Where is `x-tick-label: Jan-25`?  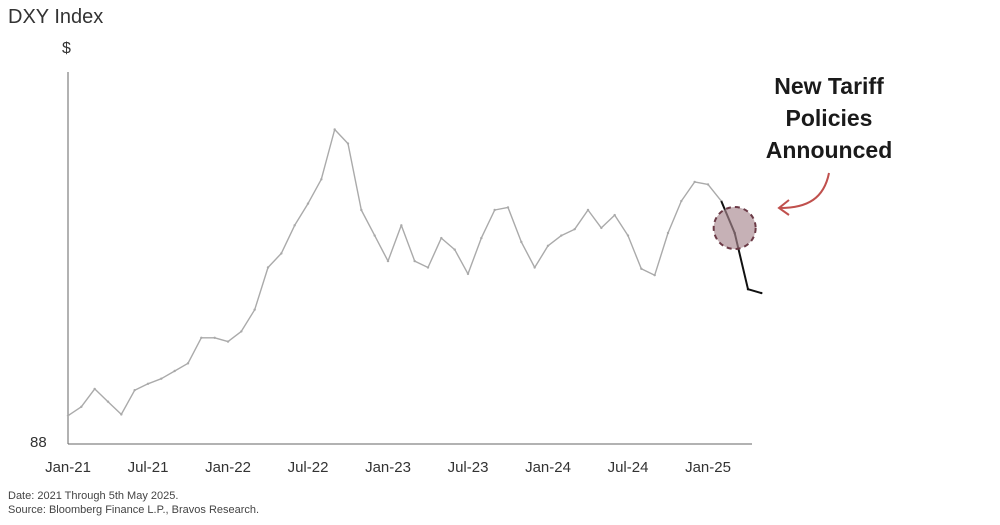 x-tick-label: Jan-25 is located at coordinates (708, 467).